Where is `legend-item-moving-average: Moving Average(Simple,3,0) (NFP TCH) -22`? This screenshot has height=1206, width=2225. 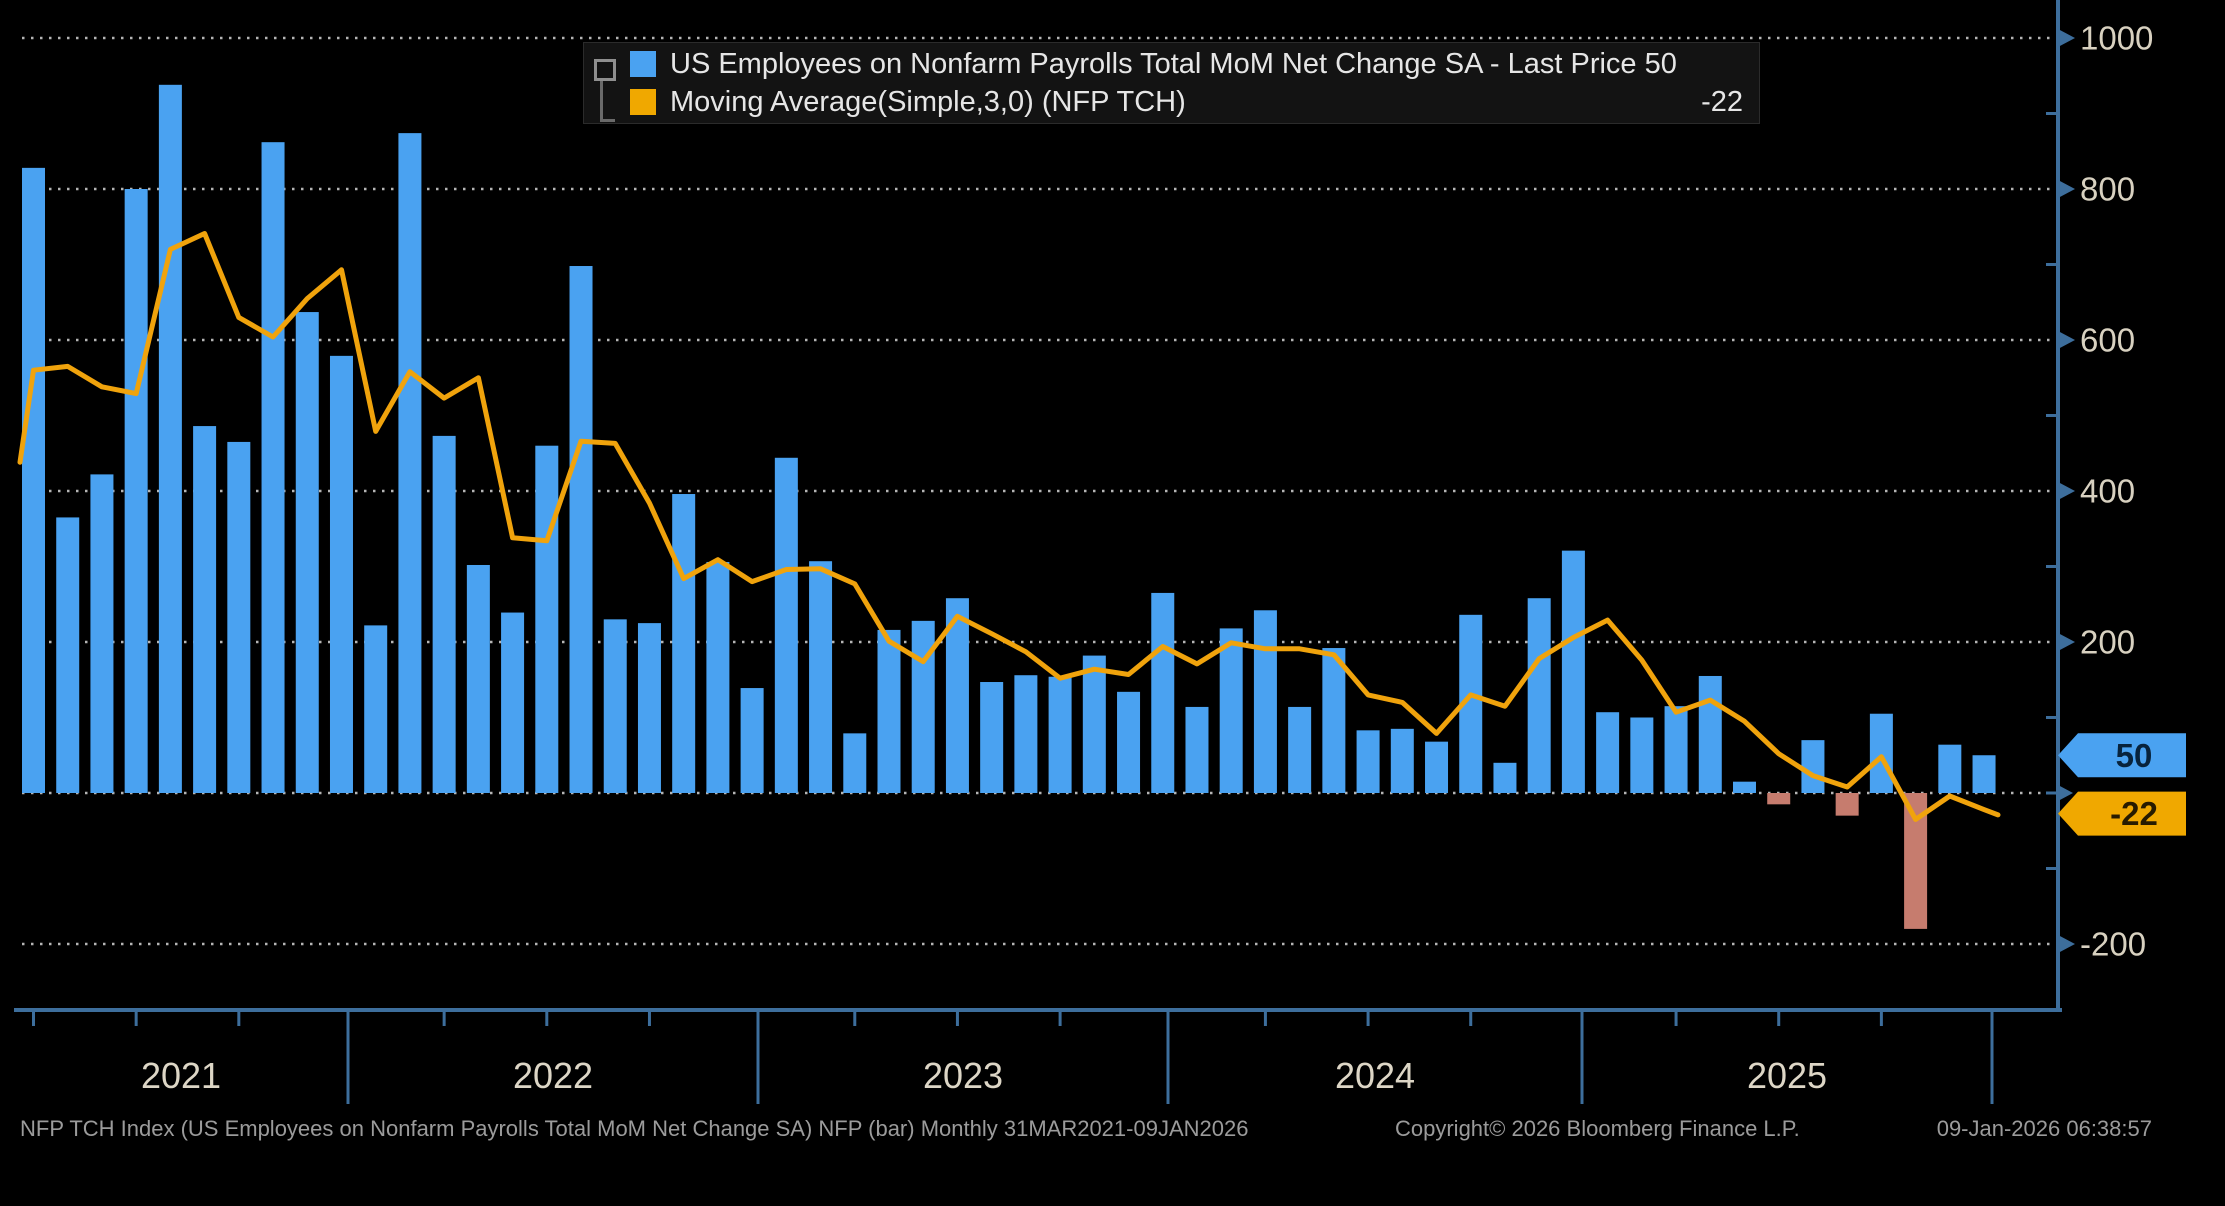 legend-item-moving-average: Moving Average(Simple,3,0) (NFP TCH) -22 is located at coordinates (1186, 102).